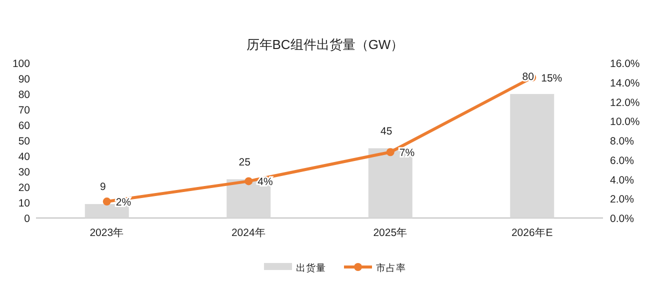 The width and height of the screenshot is (650, 283). Describe the element at coordinates (625, 122) in the screenshot. I see `y2-tick-label: 10.0%` at that location.